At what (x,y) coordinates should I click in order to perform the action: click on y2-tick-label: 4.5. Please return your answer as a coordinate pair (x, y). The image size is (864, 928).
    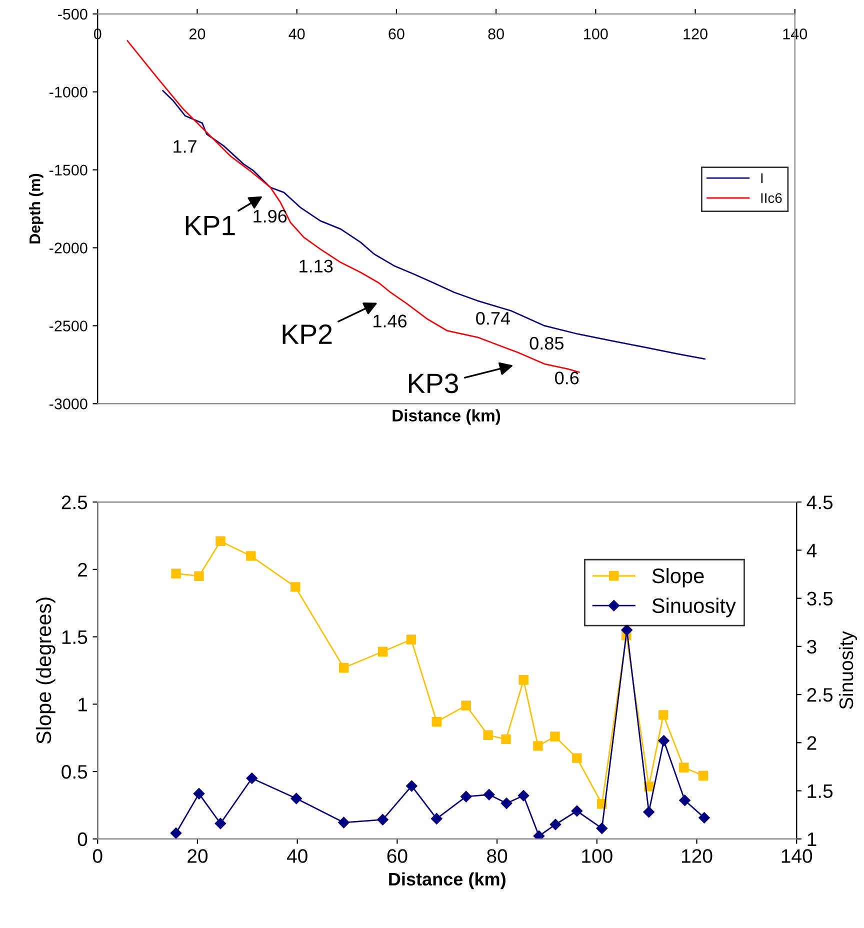
    Looking at the image, I should click on (819, 503).